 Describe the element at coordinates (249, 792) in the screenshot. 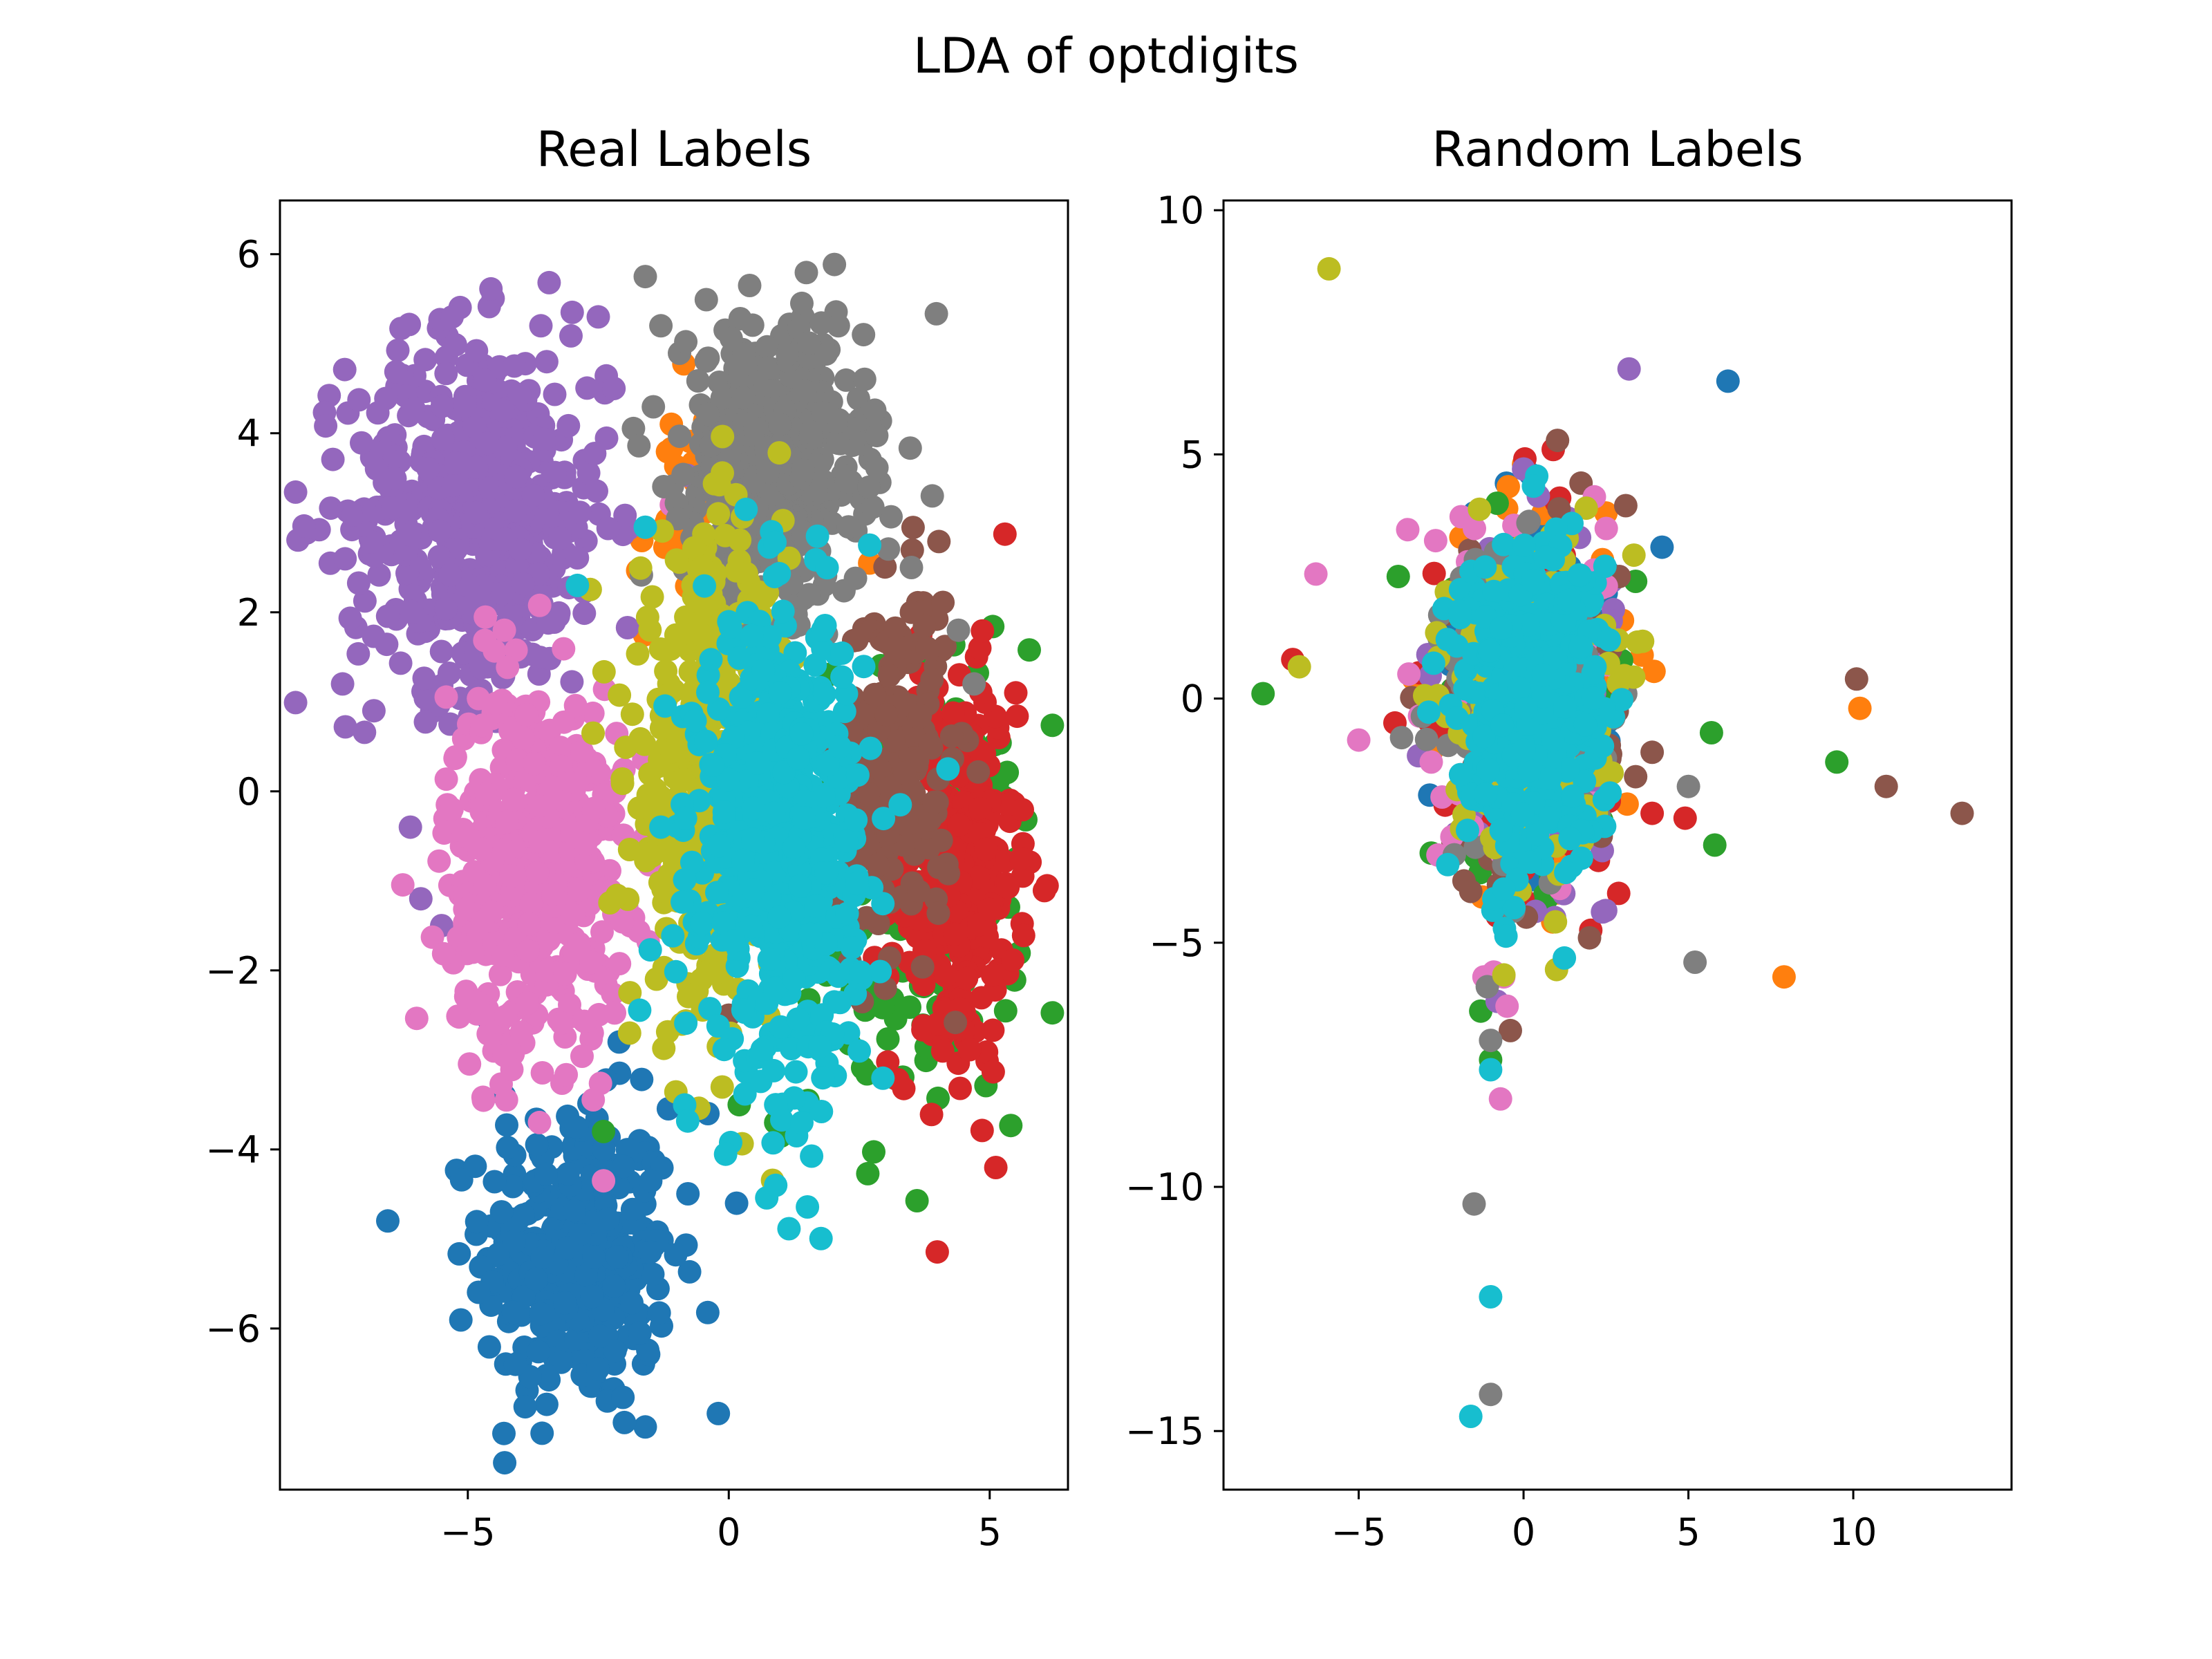

I see `y-tick-label: 0` at that location.